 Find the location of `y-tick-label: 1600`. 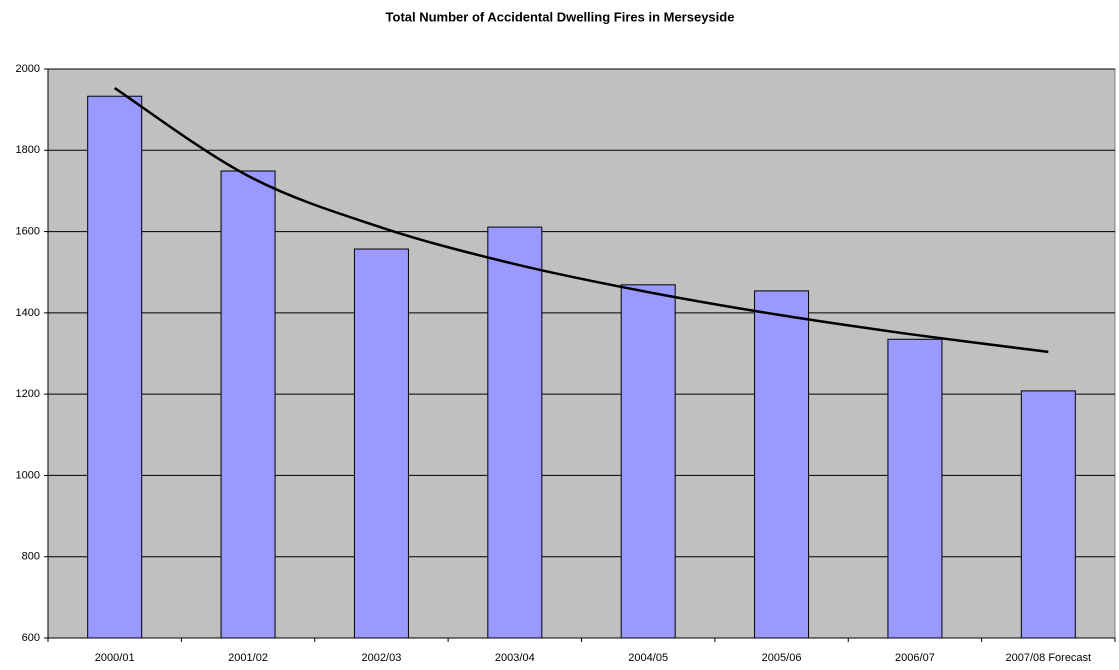

y-tick-label: 1600 is located at coordinates (28, 231).